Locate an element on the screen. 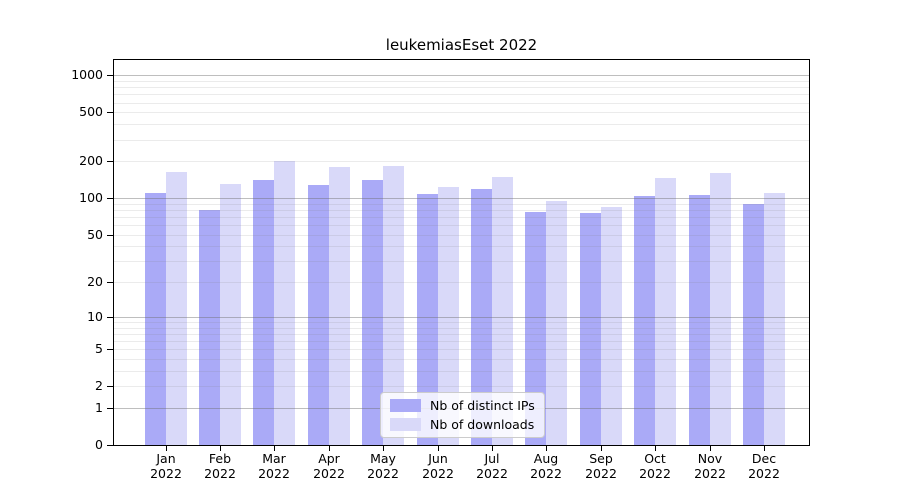 This screenshot has height=500, width=900. x-tick-mark-sep is located at coordinates (601, 448).